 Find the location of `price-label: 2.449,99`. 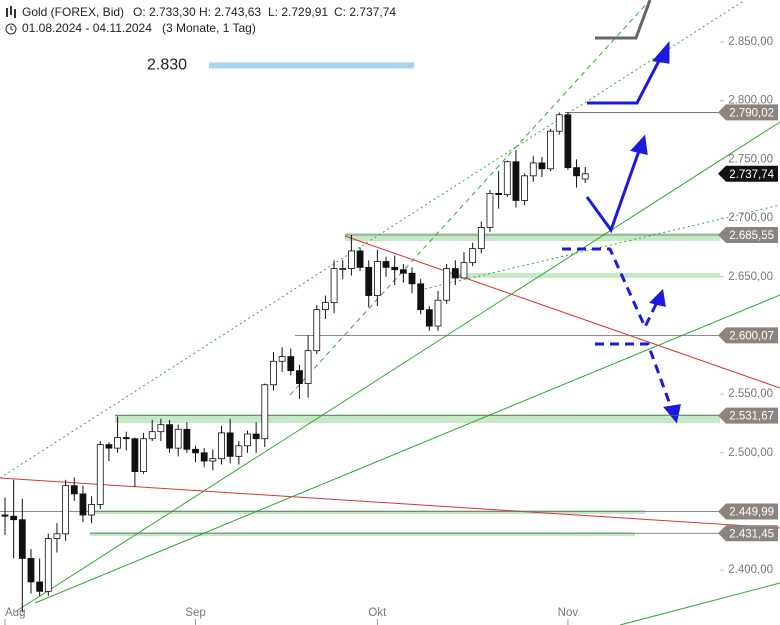

price-label: 2.449,99 is located at coordinates (751, 513).